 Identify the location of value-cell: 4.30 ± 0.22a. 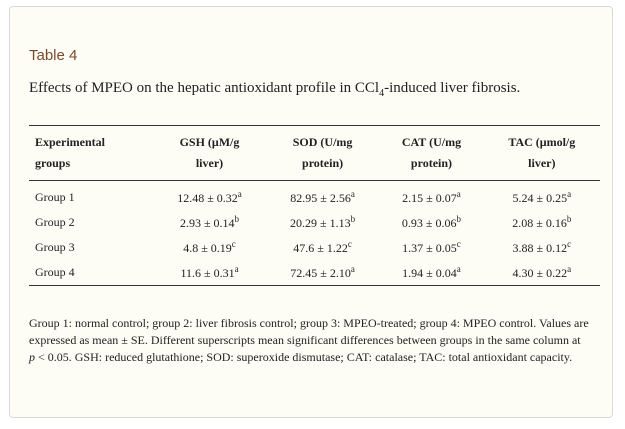
(541, 273).